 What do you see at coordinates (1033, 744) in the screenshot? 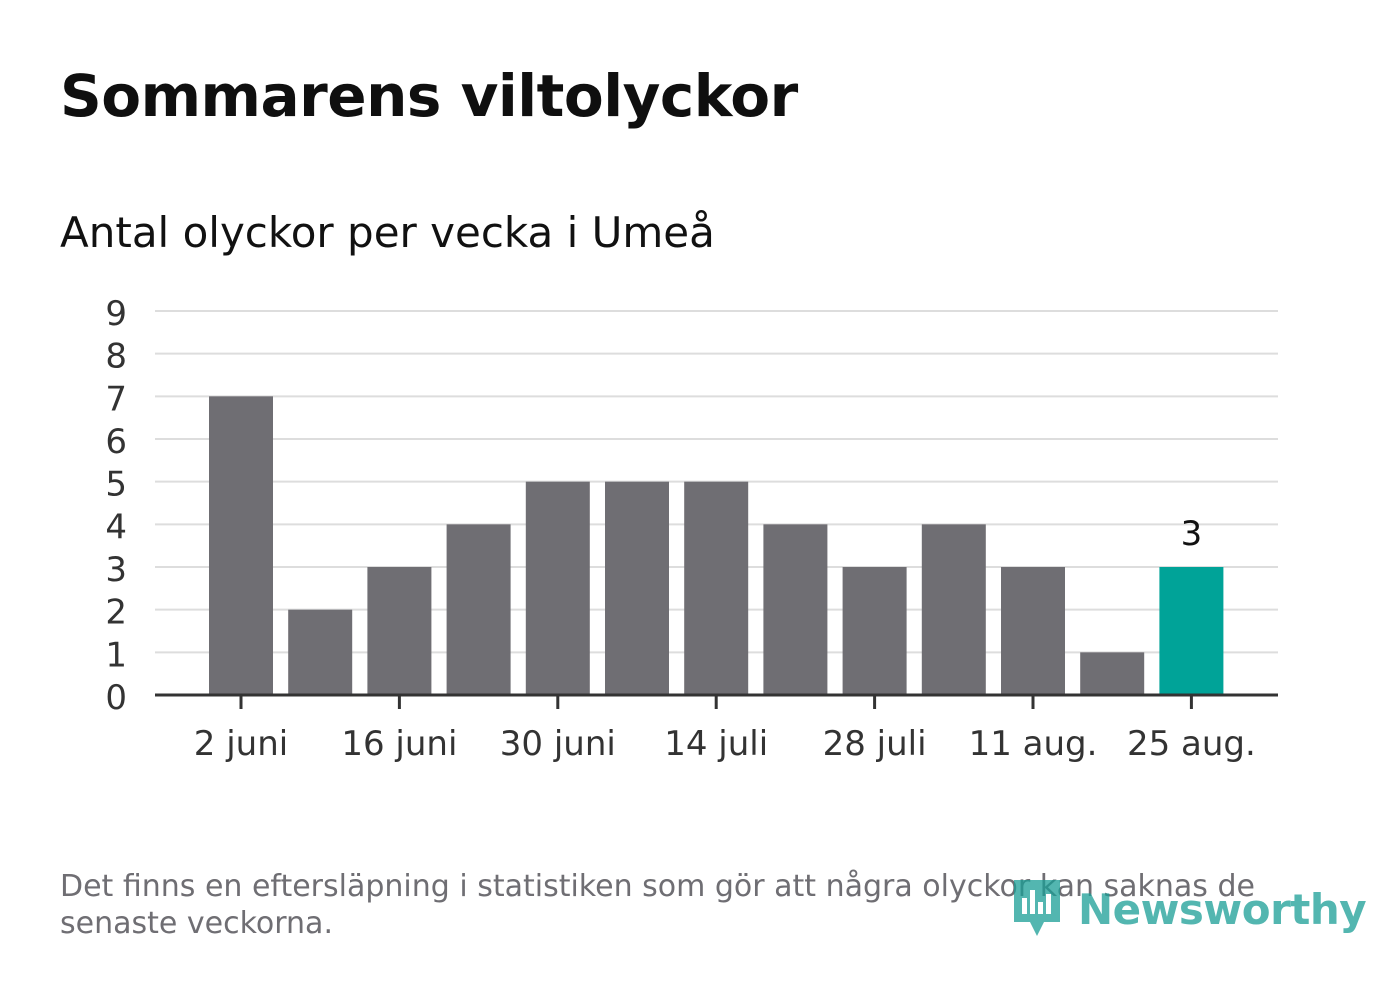
I see `x-tick-label: 11 aug.` at bounding box center [1033, 744].